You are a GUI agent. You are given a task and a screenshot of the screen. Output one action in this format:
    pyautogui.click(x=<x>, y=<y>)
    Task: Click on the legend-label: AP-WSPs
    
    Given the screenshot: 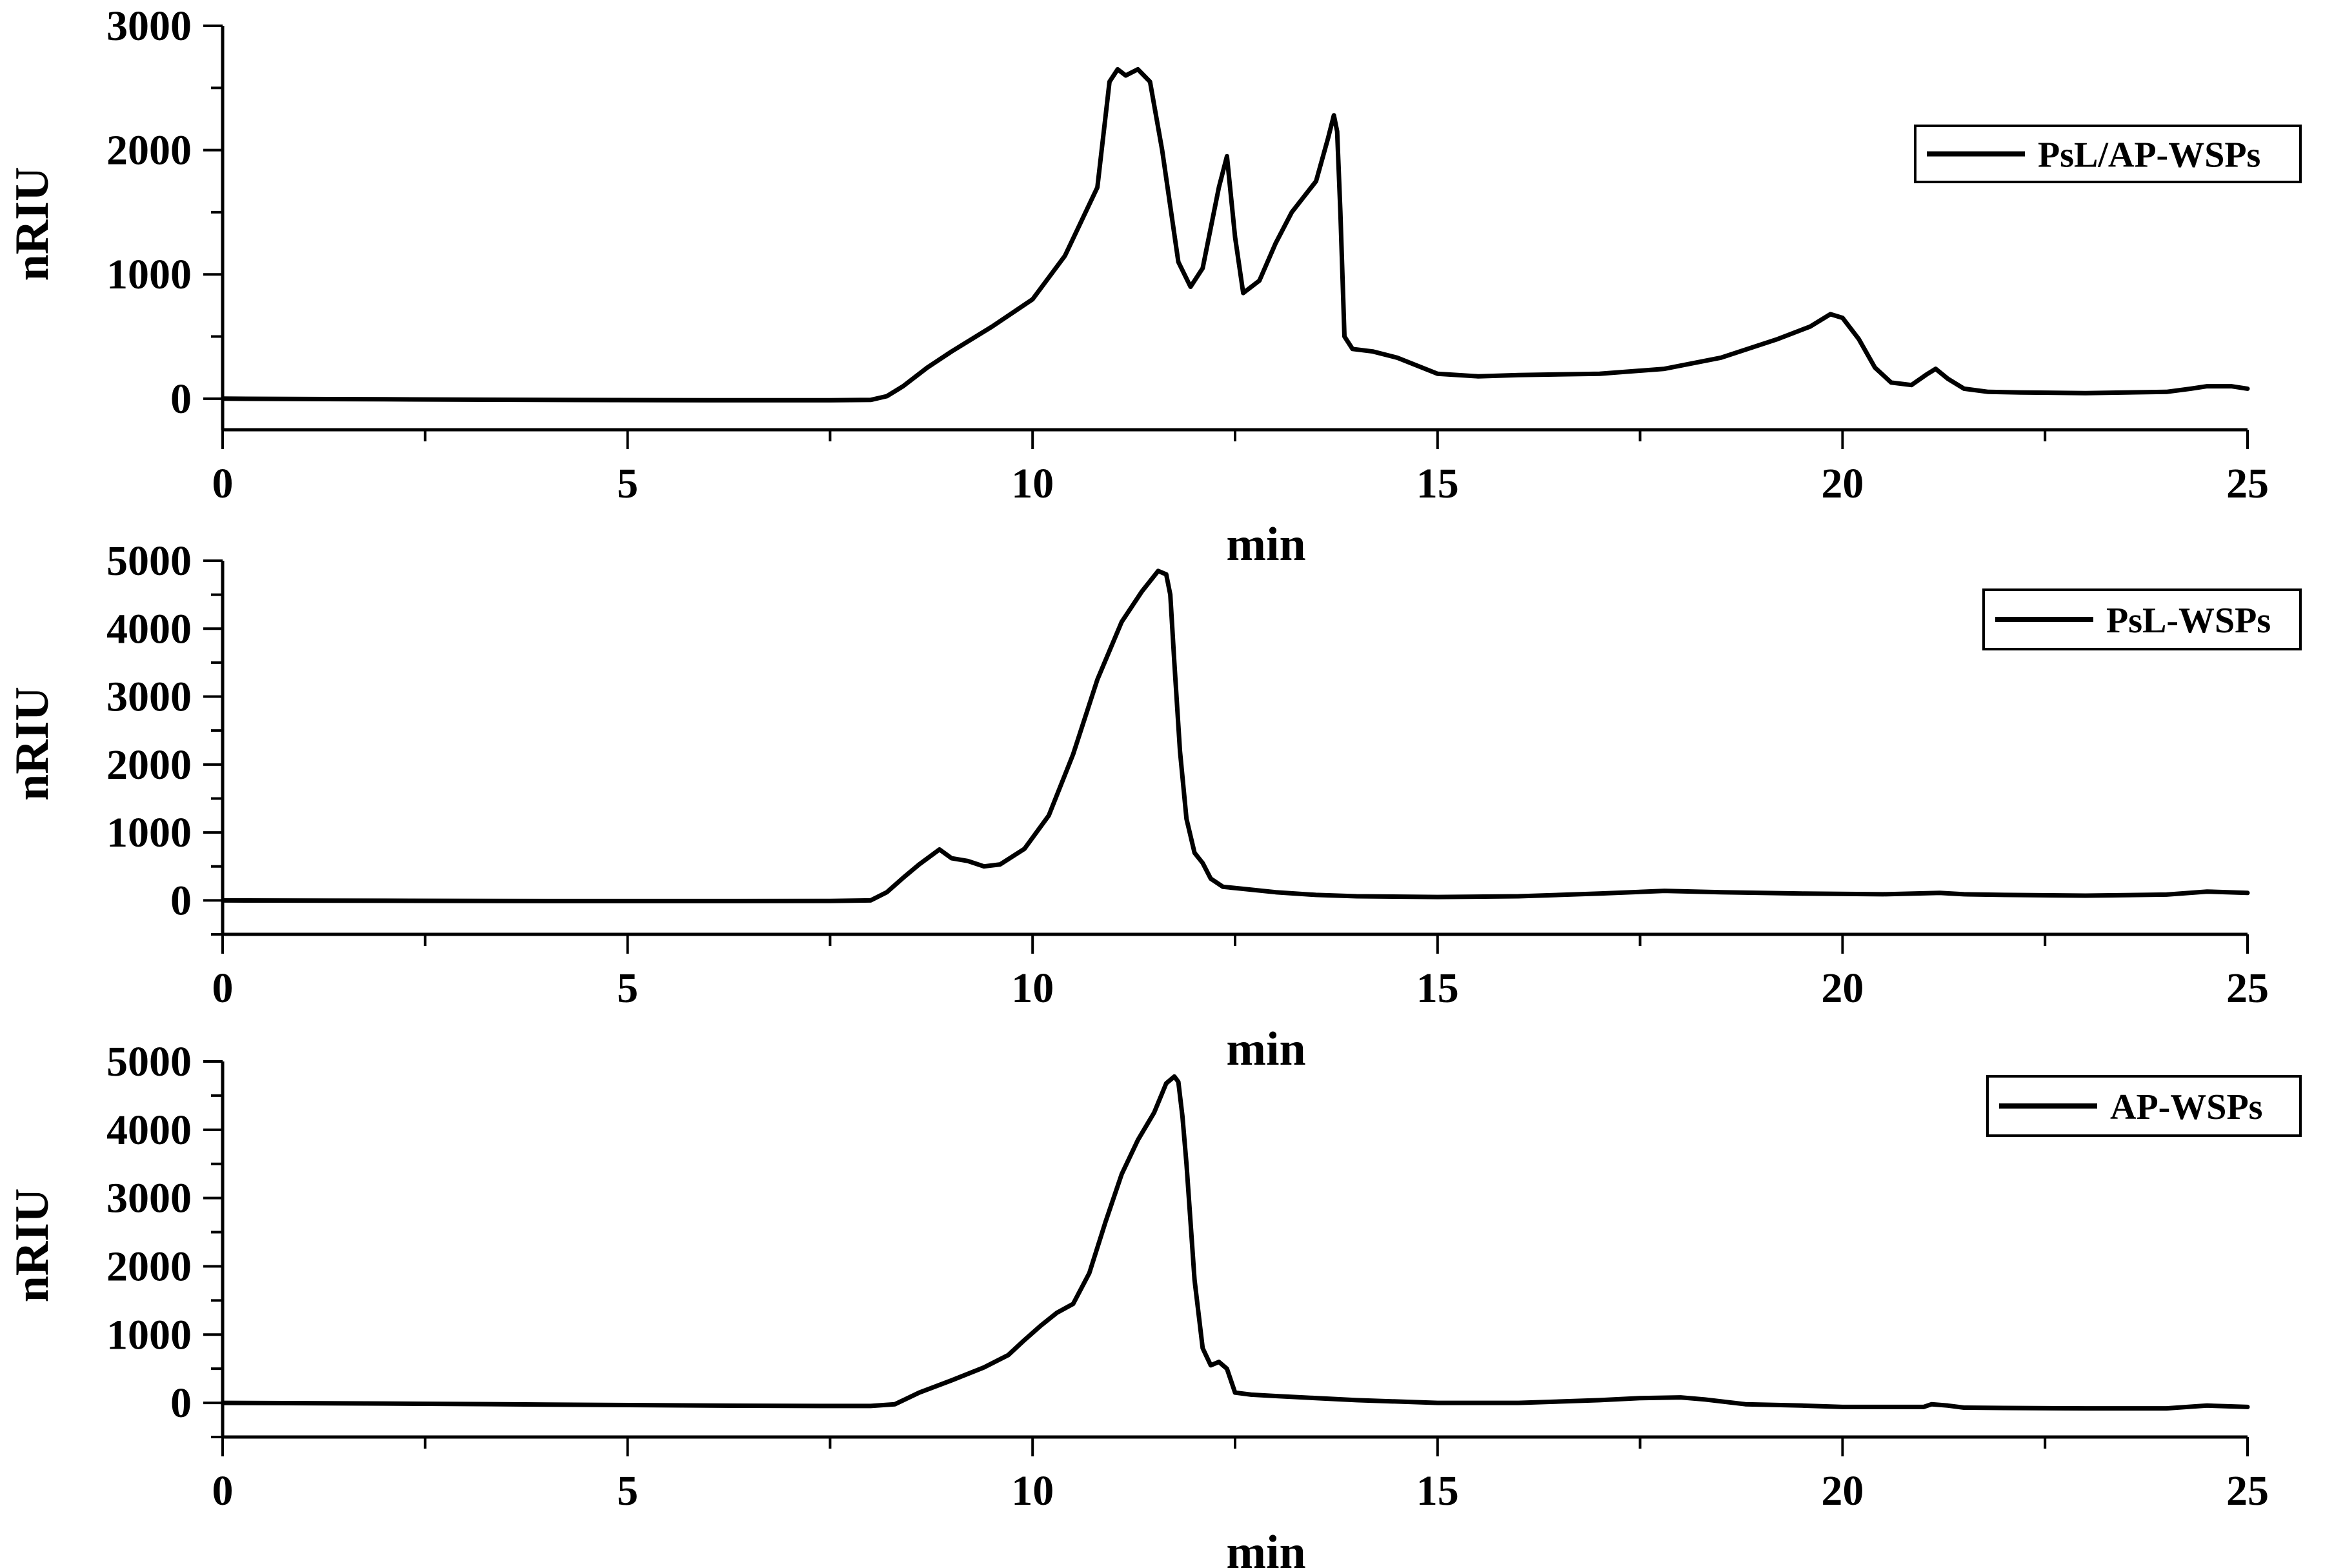 What is the action you would take?
    pyautogui.click(x=2186, y=1107)
    